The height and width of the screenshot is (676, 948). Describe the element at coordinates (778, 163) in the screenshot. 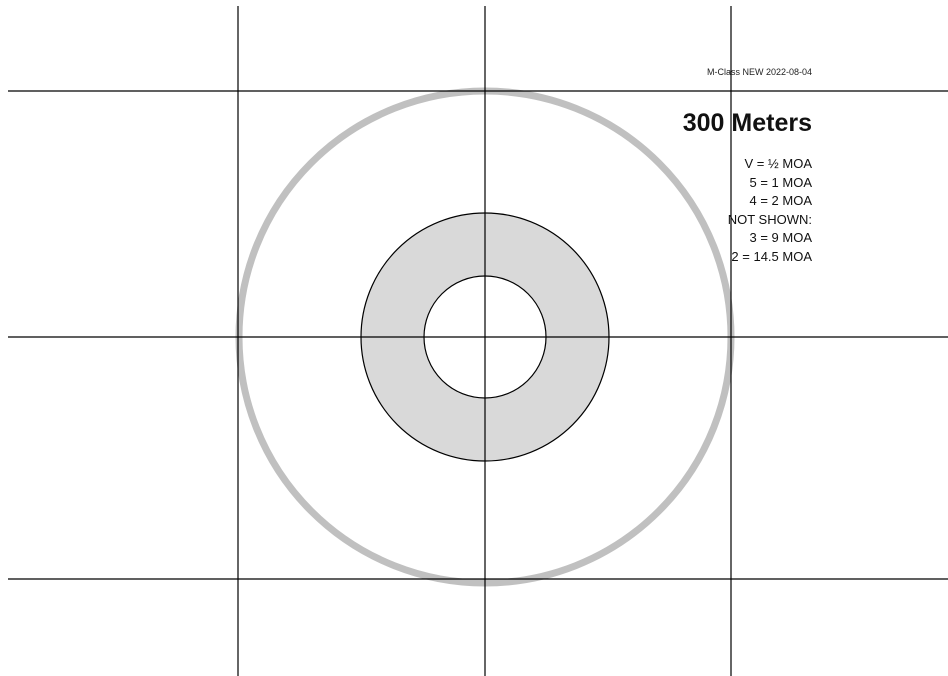

I see `legend-line-v-ring: V = ½ MOA` at that location.